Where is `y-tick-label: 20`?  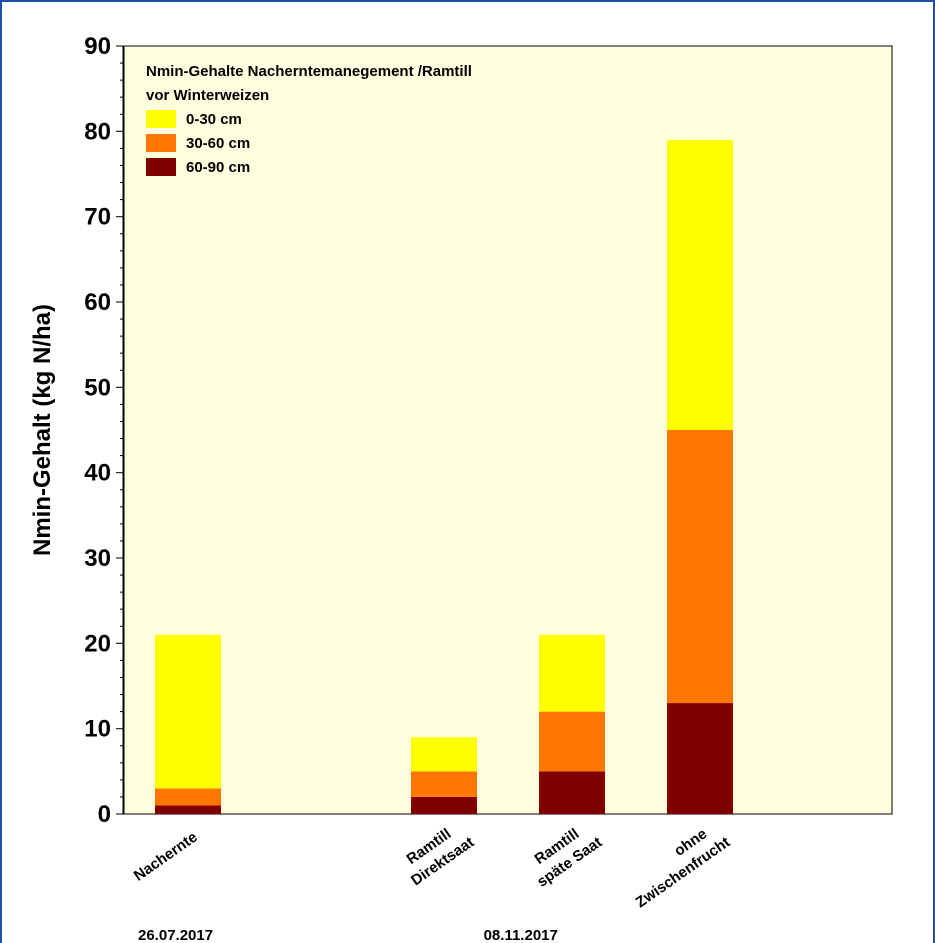
y-tick-label: 20 is located at coordinates (97, 643).